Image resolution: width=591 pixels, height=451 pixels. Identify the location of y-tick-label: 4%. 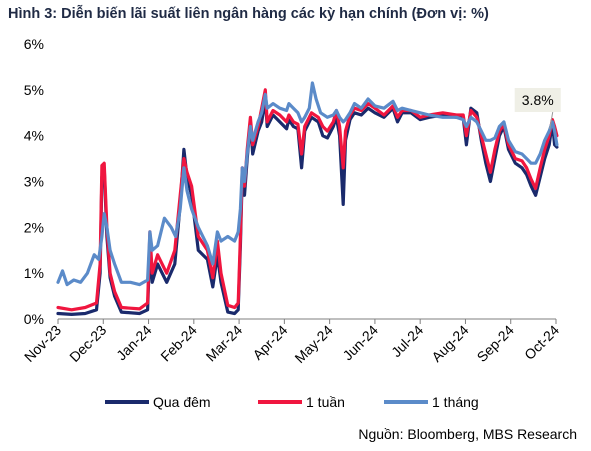
(34, 136).